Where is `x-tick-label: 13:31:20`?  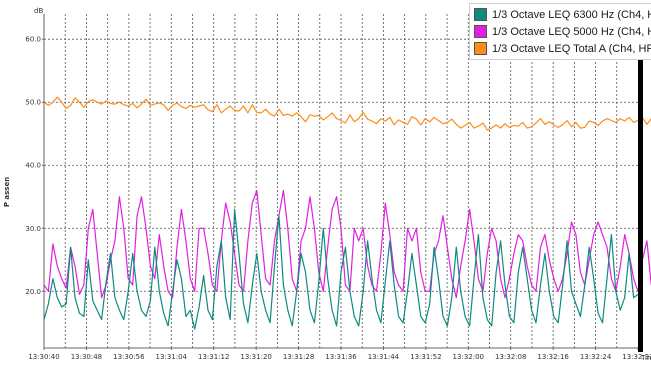
x-tick-label: 13:31:20 is located at coordinates (255, 357).